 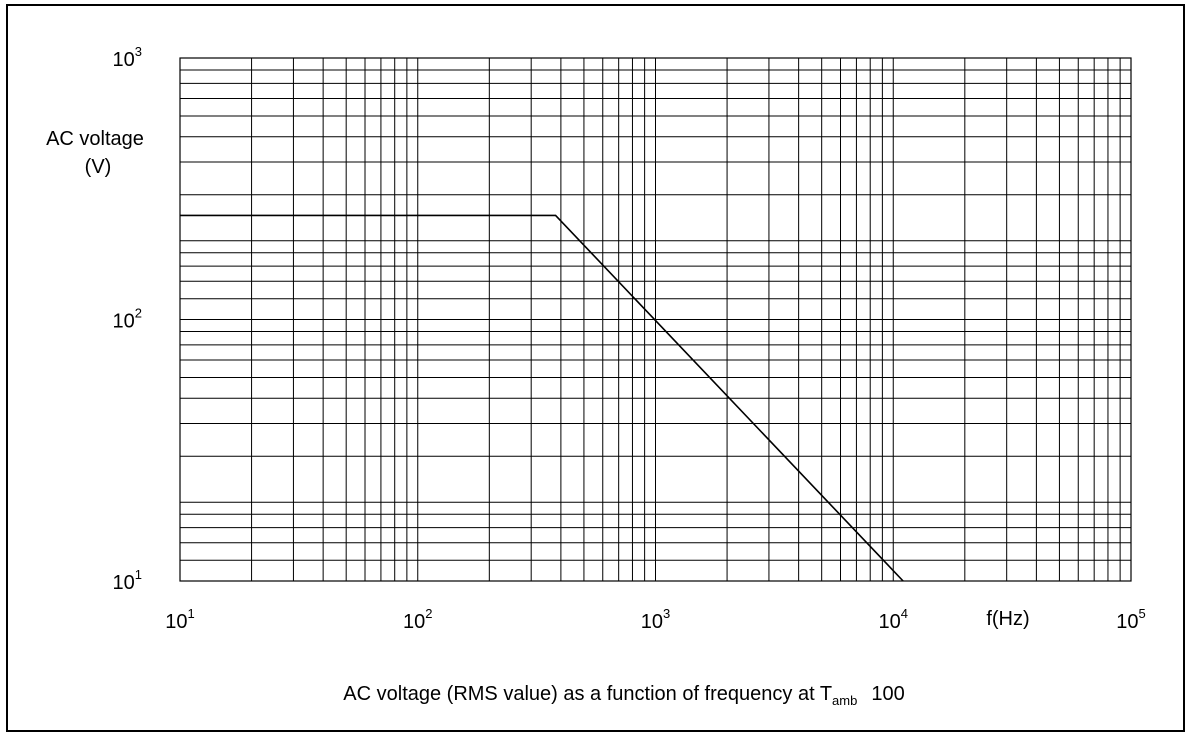 I want to click on x-tick-label-4: 10⁵, so click(x=1130, y=619).